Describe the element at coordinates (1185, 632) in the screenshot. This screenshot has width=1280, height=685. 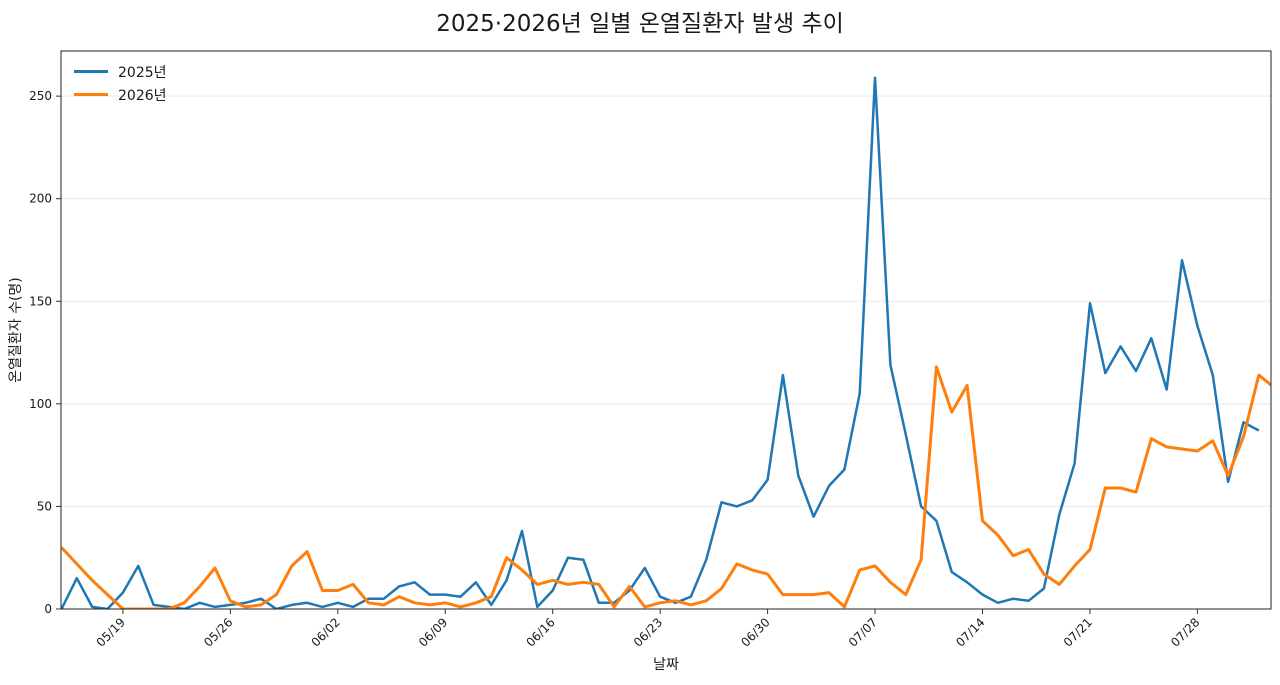
I see `x-tick-label: 07/28` at that location.